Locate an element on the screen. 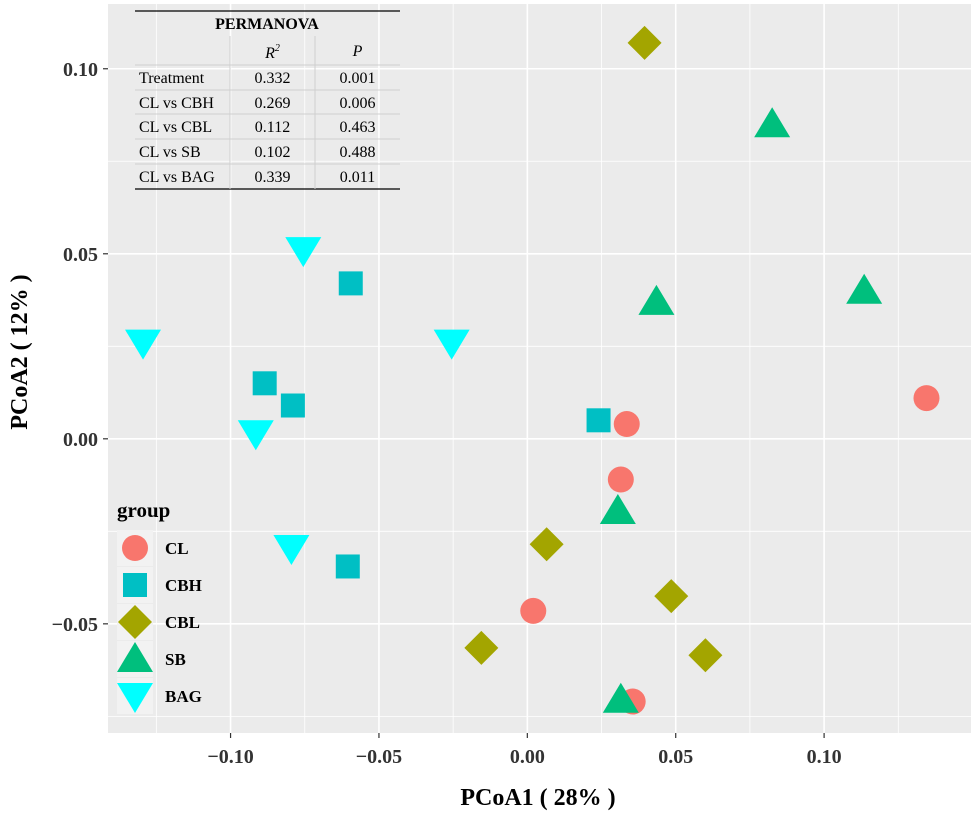  table-header-superscript: 2 is located at coordinates (277, 48).